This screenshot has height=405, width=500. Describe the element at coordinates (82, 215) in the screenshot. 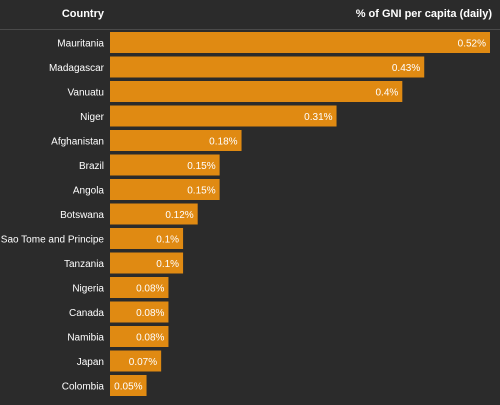

I see `category-label: Botswana` at that location.